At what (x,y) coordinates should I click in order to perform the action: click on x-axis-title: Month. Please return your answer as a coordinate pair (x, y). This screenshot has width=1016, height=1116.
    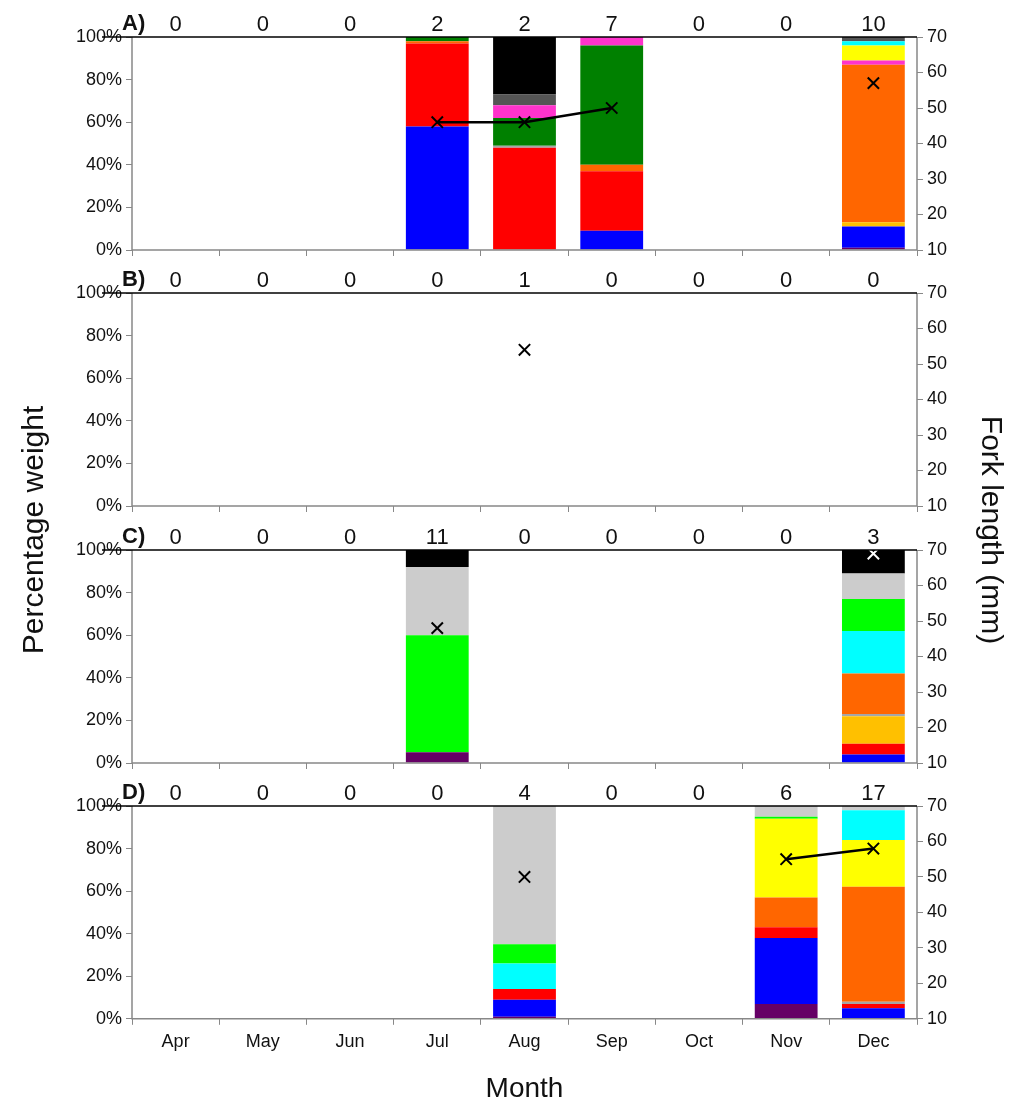
    Looking at the image, I should click on (524, 1087).